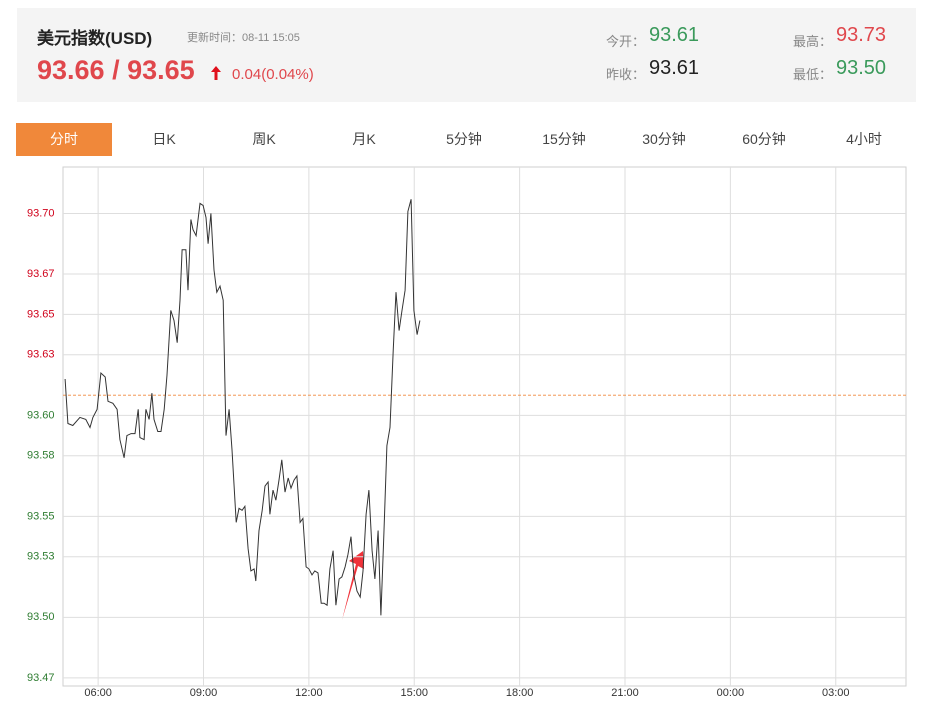 The image size is (926, 716). I want to click on x-tick-label: 21:00, so click(625, 693).